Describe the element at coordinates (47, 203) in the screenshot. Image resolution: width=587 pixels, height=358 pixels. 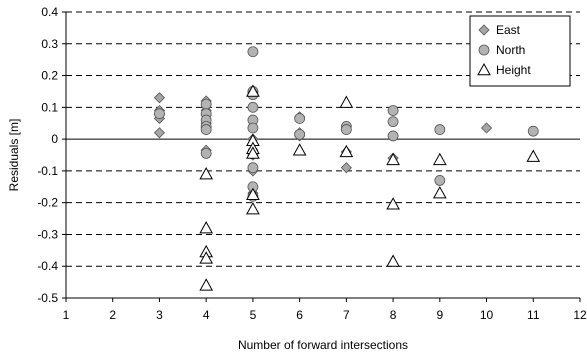
I see `y-tick-label: -0.2` at that location.